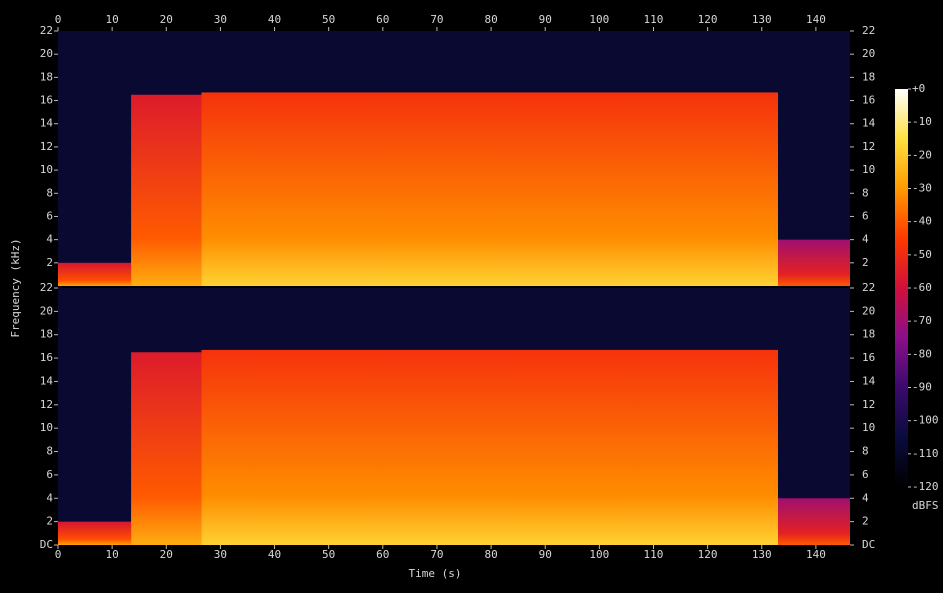 This screenshot has width=943, height=593. I want to click on colorbar-tick-label: -80, so click(922, 353).